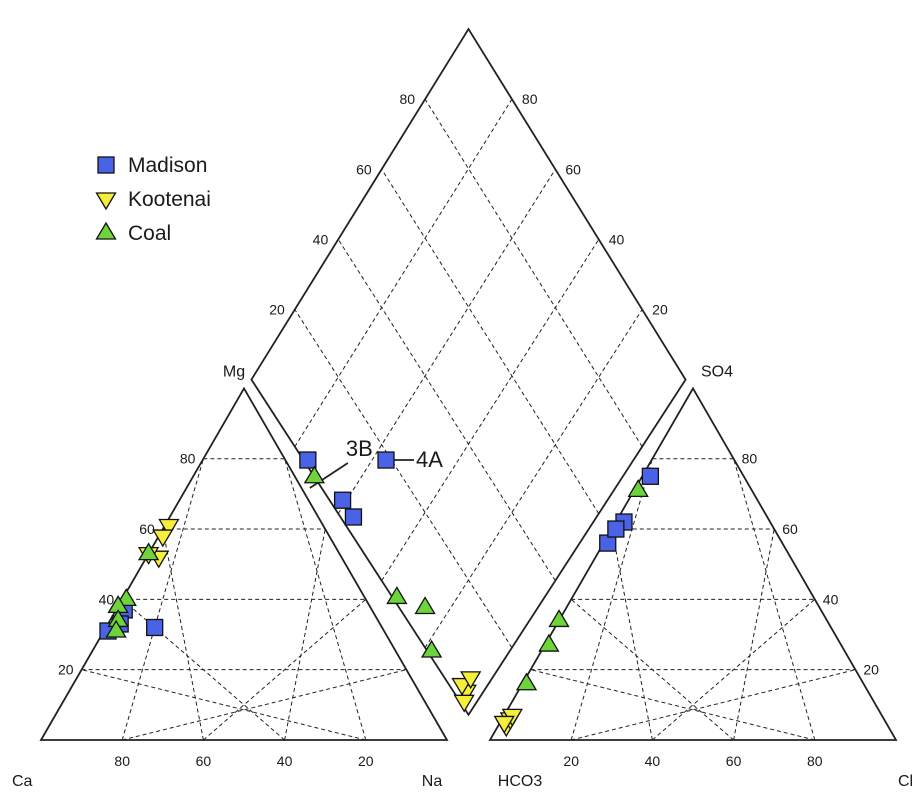 This screenshot has height=794, width=920. I want to click on cation-corner-label-ca: Ca, so click(22, 781).